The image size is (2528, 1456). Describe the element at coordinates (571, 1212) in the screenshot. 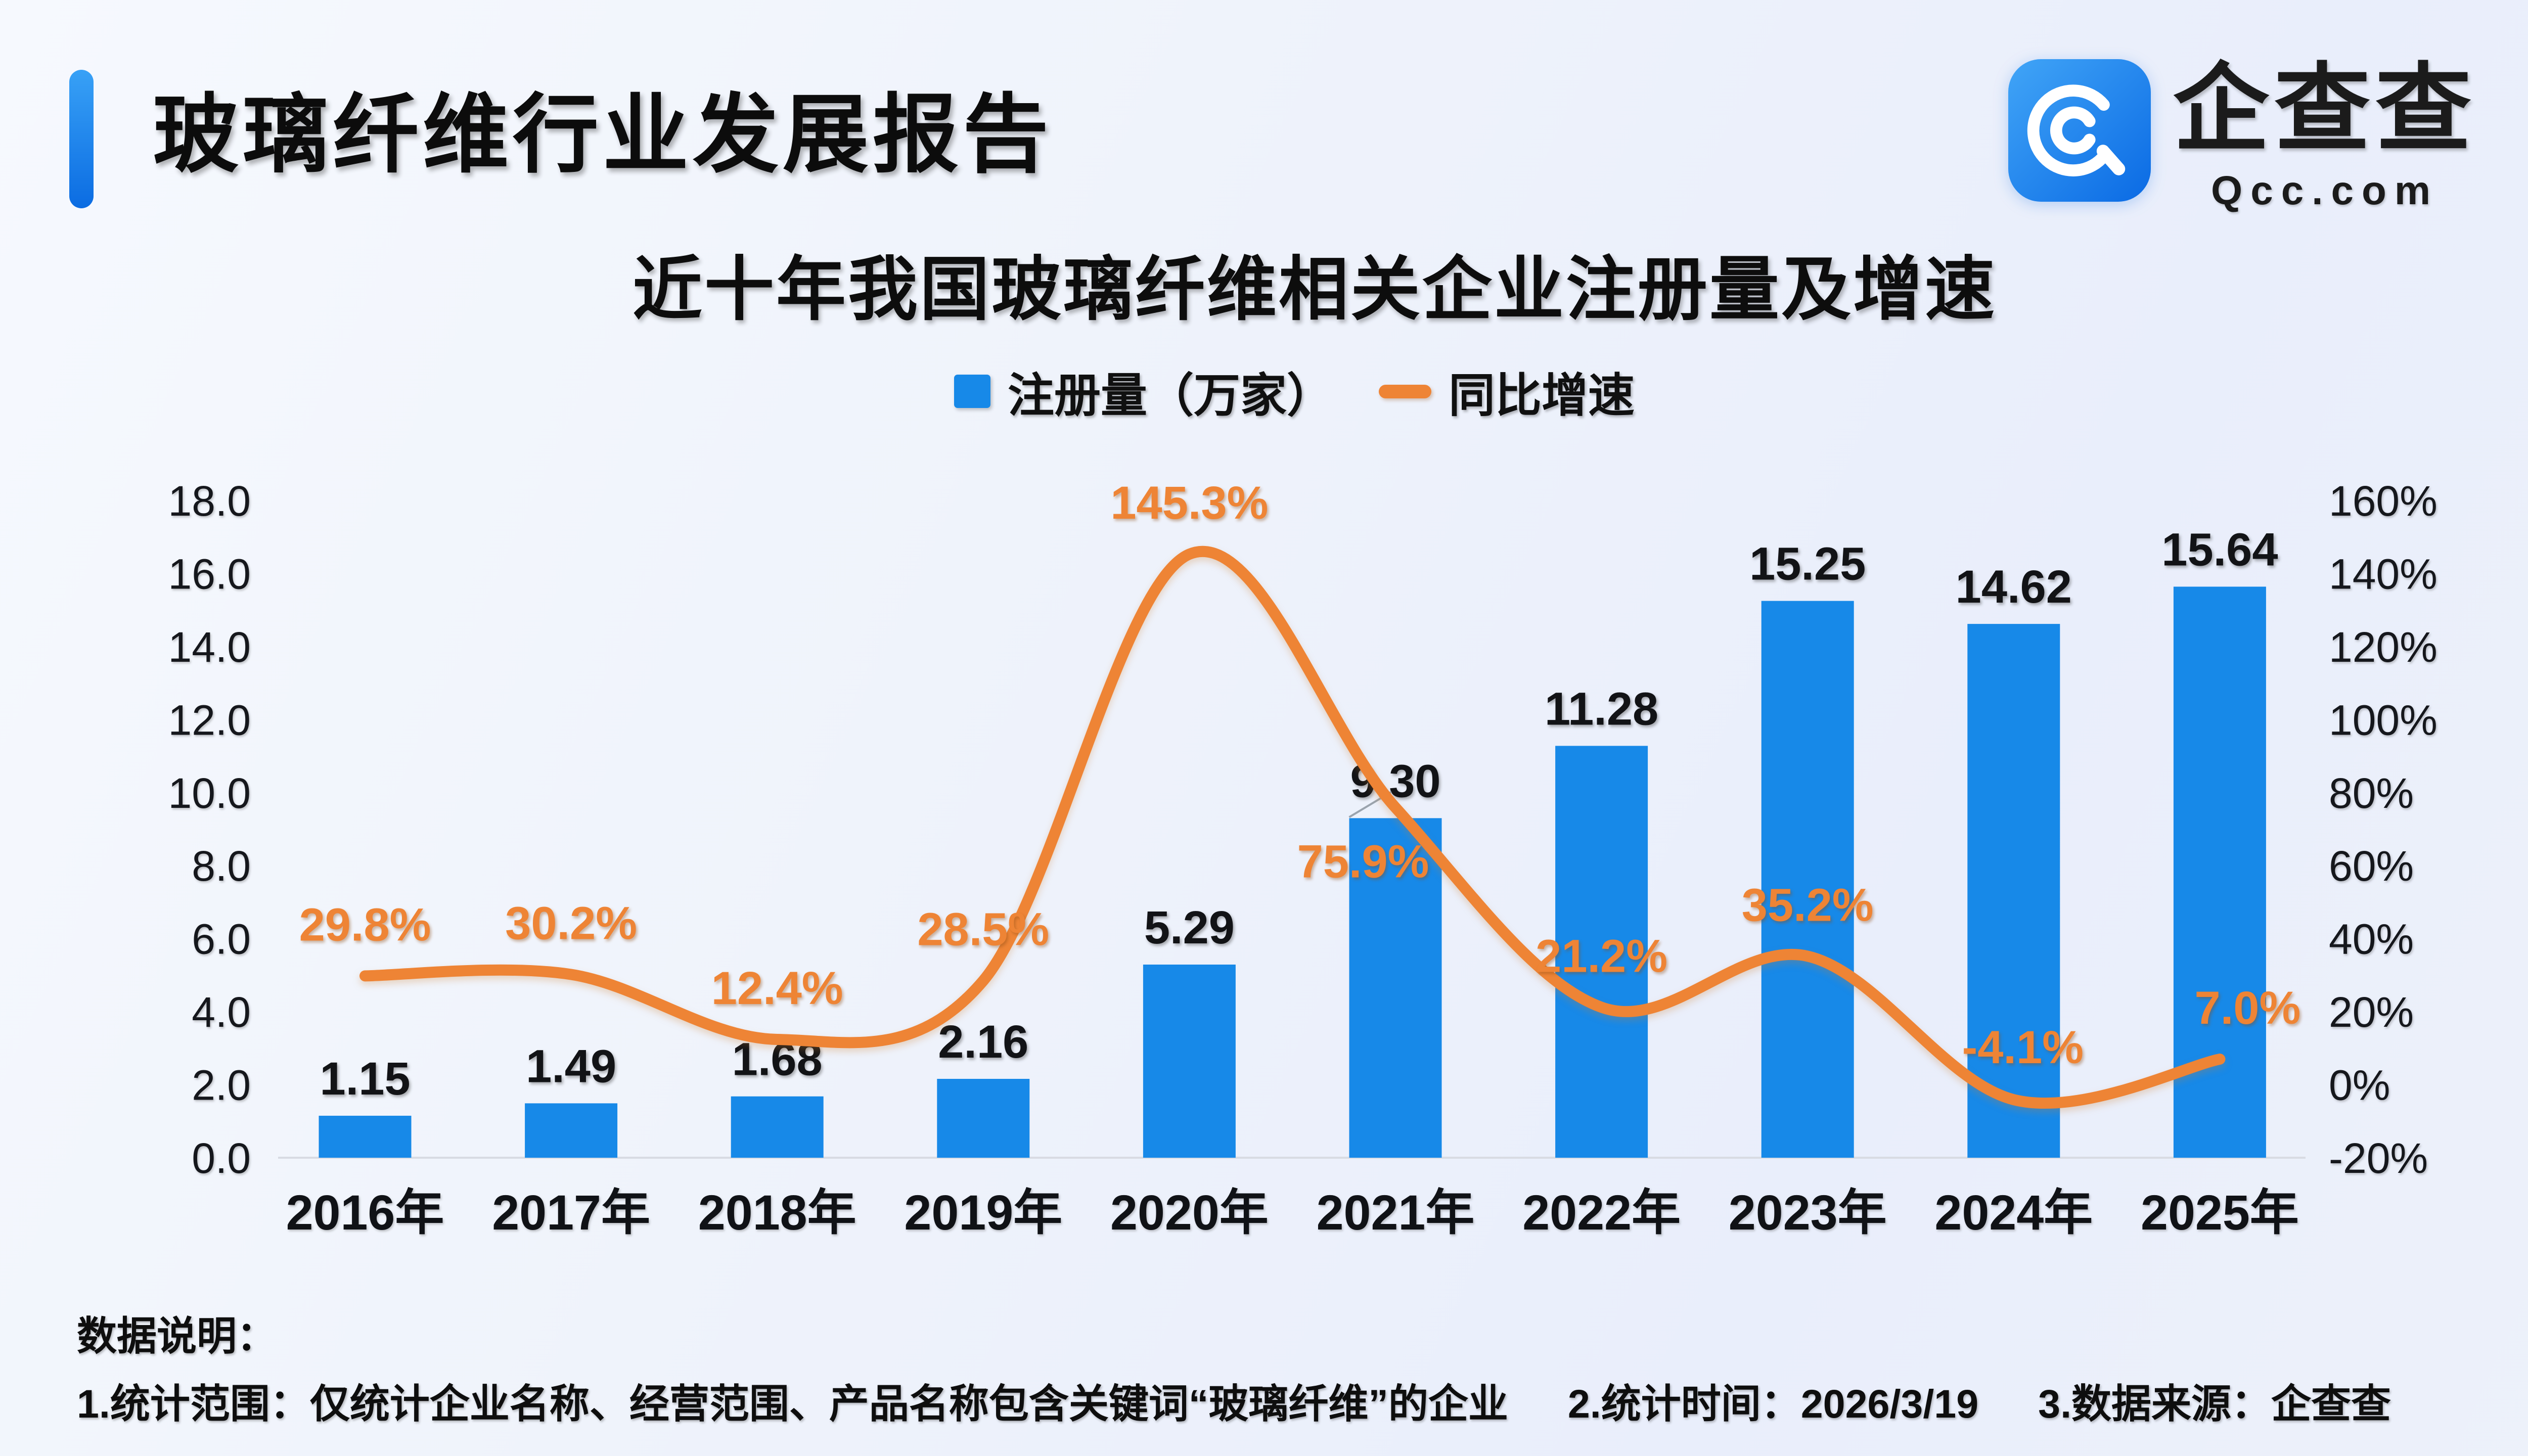

I see `x-tick-2017年: 2017年` at that location.